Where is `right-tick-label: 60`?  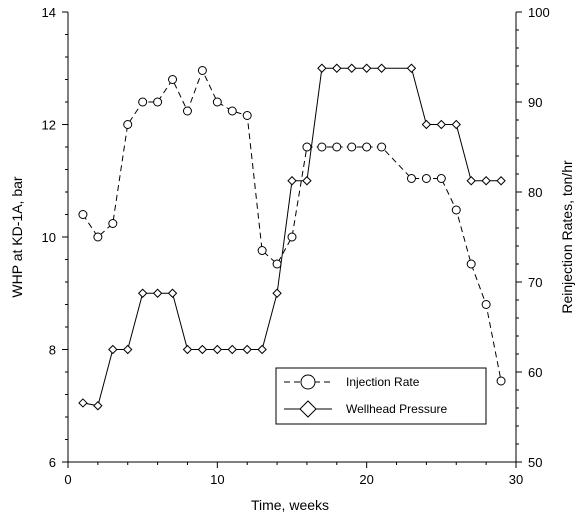
right-tick-label: 60 is located at coordinates (535, 372).